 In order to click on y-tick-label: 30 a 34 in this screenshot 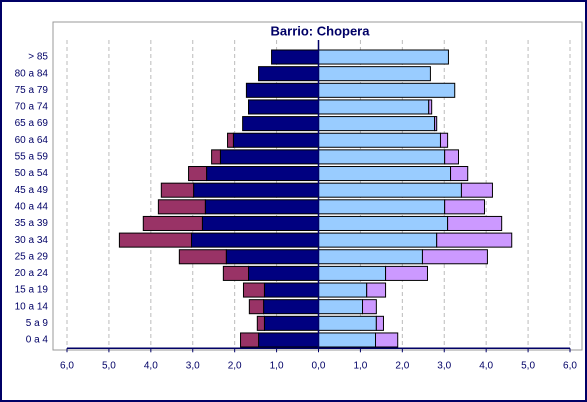, I will do `click(32, 240)`.